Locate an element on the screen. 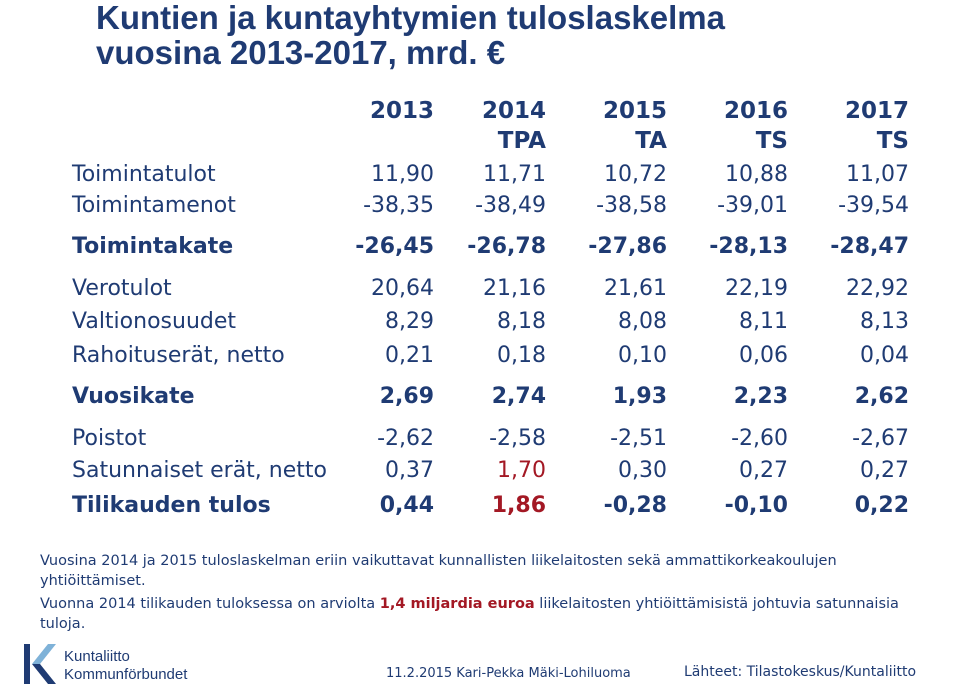 This screenshot has width=960, height=700. table-cell: 8,08 is located at coordinates (642, 321).